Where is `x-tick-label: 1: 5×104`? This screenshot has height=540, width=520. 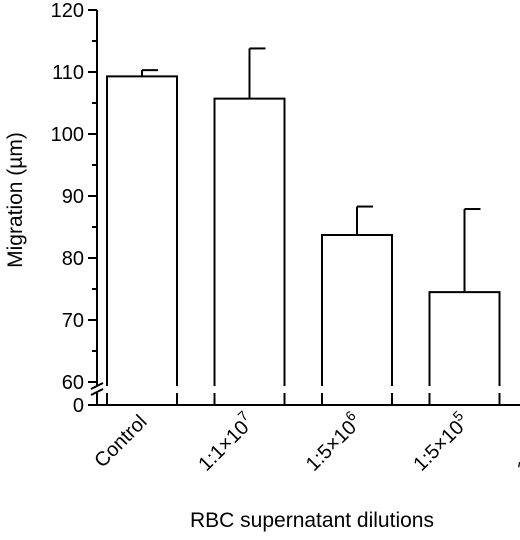 x-tick-label: 1: 5×104 is located at coordinates (514, 443).